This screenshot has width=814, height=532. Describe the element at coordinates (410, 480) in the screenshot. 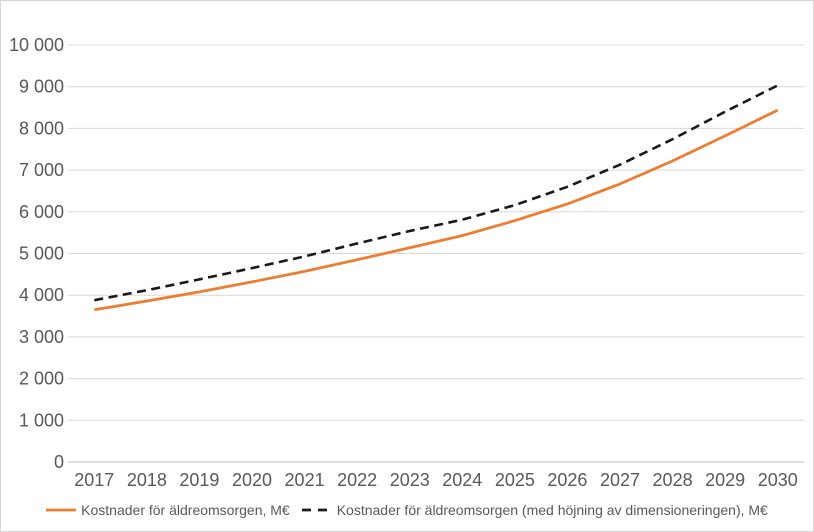

I see `x-tick-label: 2023` at that location.